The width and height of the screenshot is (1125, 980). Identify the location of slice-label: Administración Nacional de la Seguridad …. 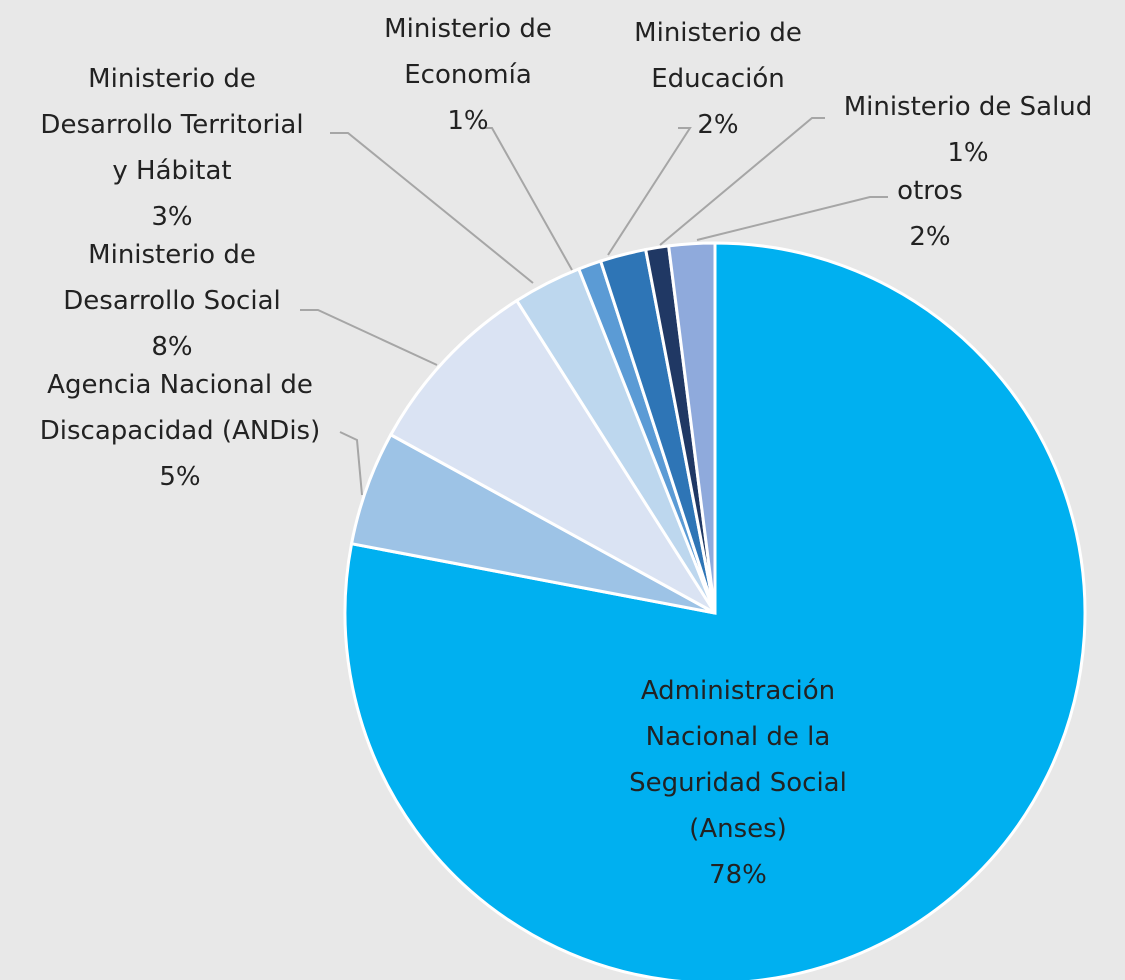
(738, 783).